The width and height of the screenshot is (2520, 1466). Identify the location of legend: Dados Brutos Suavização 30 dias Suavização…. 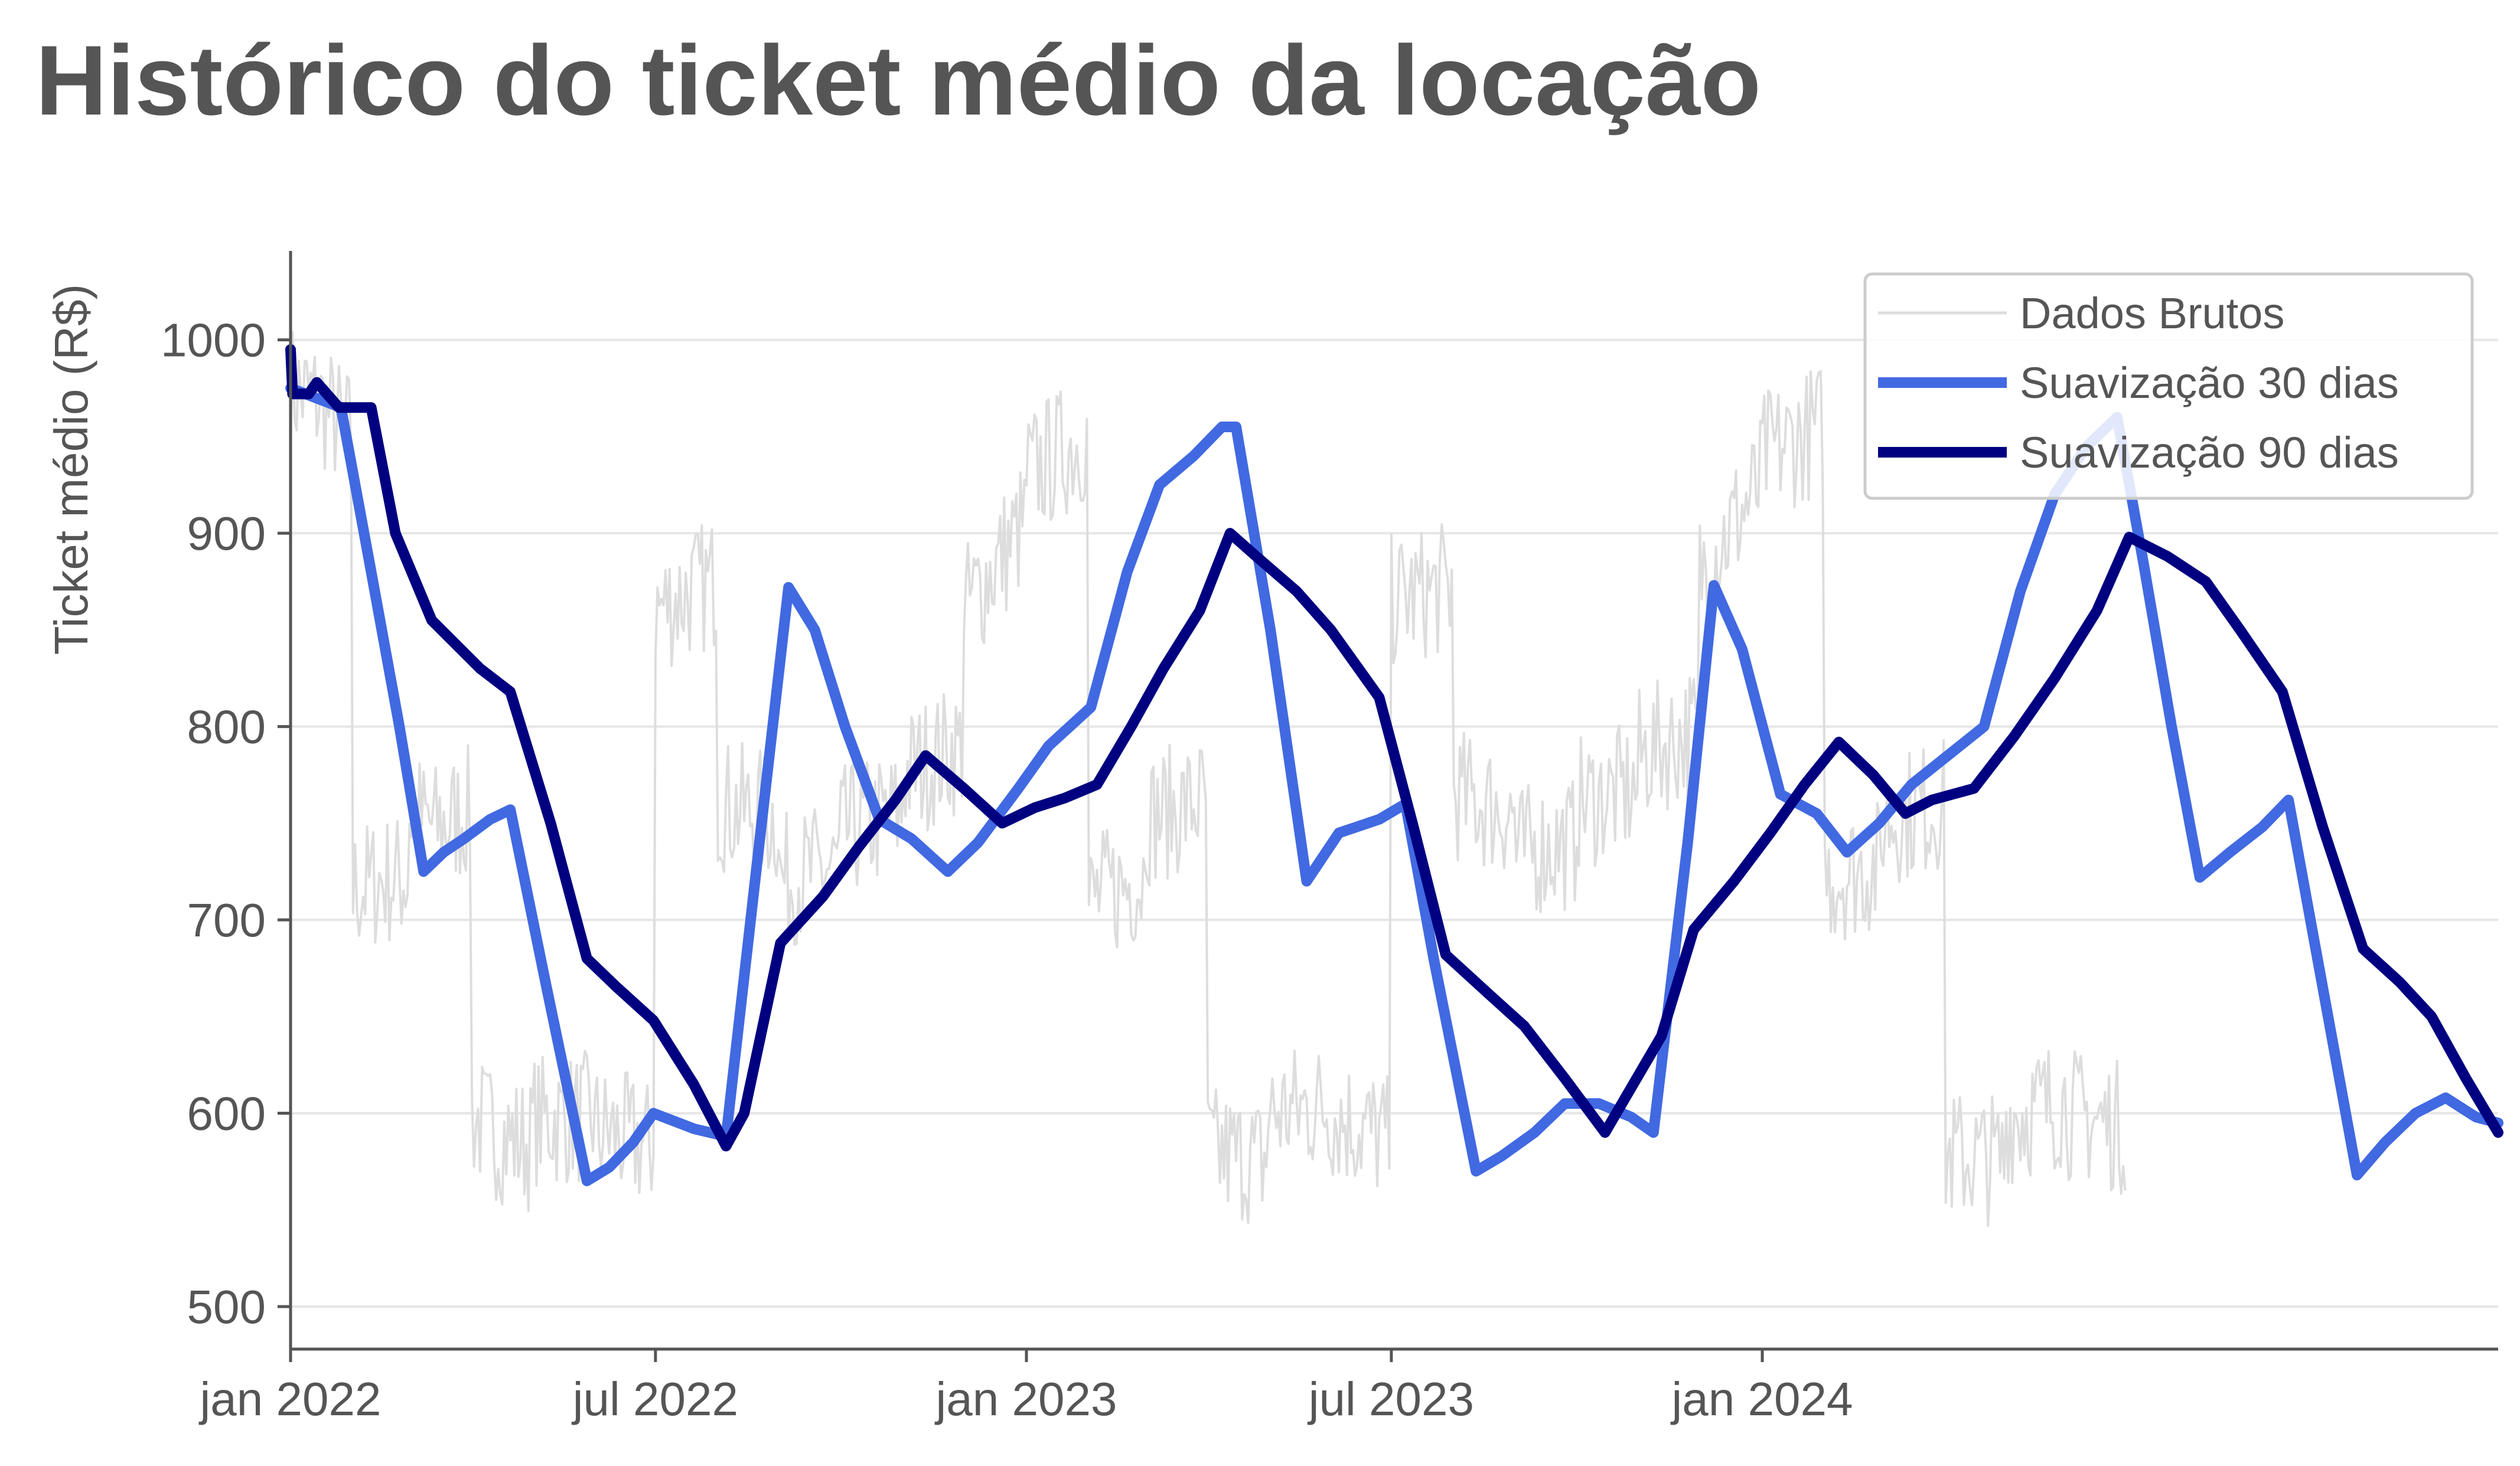
(2168, 386).